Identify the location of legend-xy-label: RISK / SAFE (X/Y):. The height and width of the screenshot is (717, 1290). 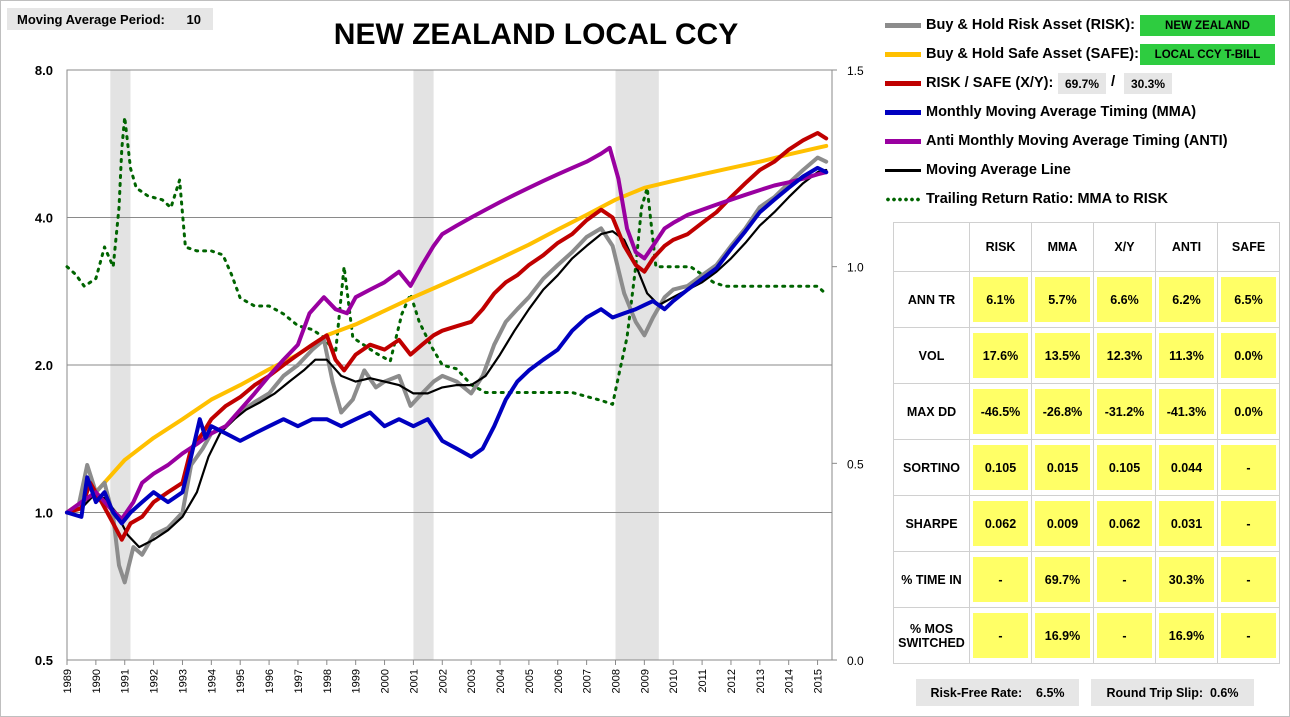
(990, 83).